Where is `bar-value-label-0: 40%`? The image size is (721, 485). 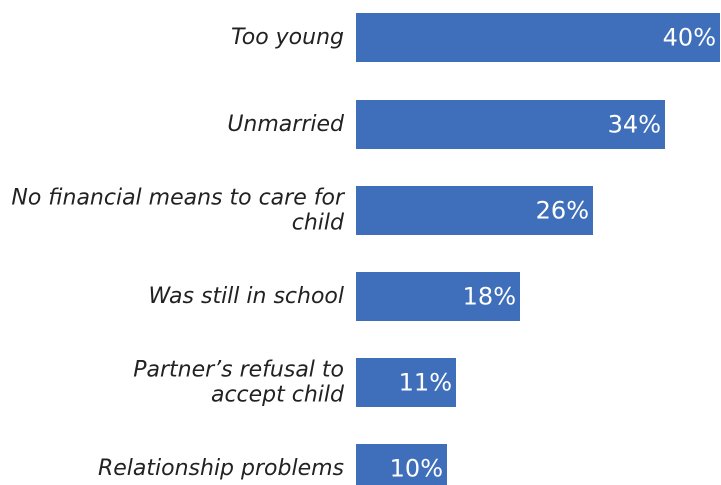
bar-value-label-0: 40% is located at coordinates (689, 38).